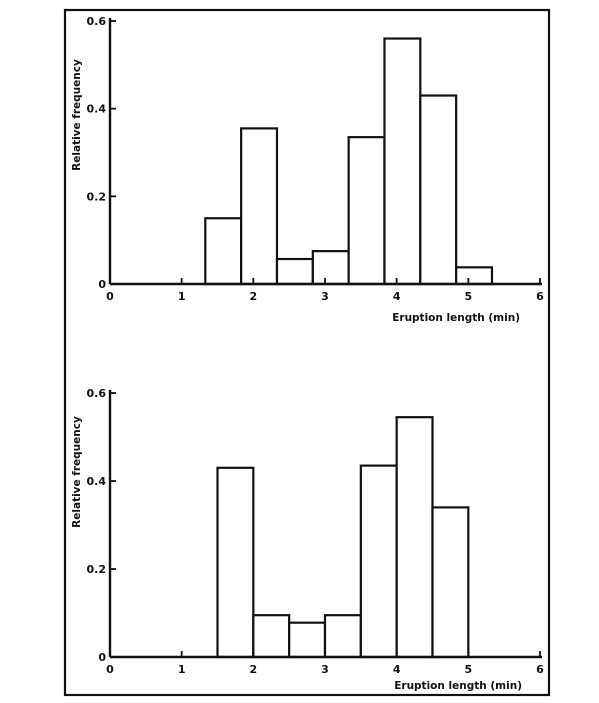 Image resolution: width=599 pixels, height=703 pixels. Describe the element at coordinates (397, 669) in the screenshot. I see `bottom-histogram-x-tick-label: 4` at that location.